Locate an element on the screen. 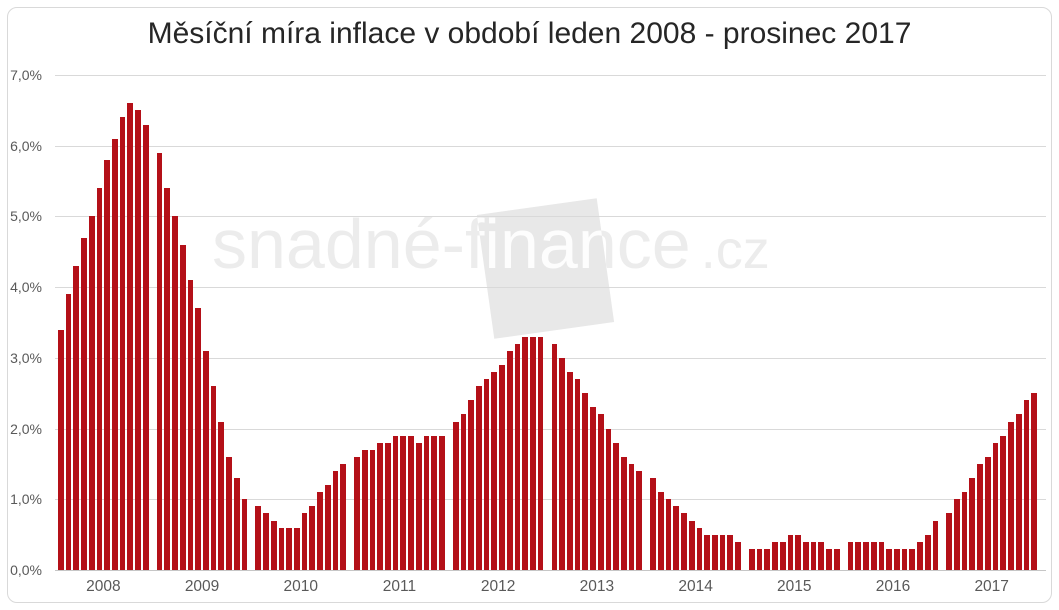 This screenshot has width=1059, height=610. watermark: snadné-finance .cz is located at coordinates (491, 254).